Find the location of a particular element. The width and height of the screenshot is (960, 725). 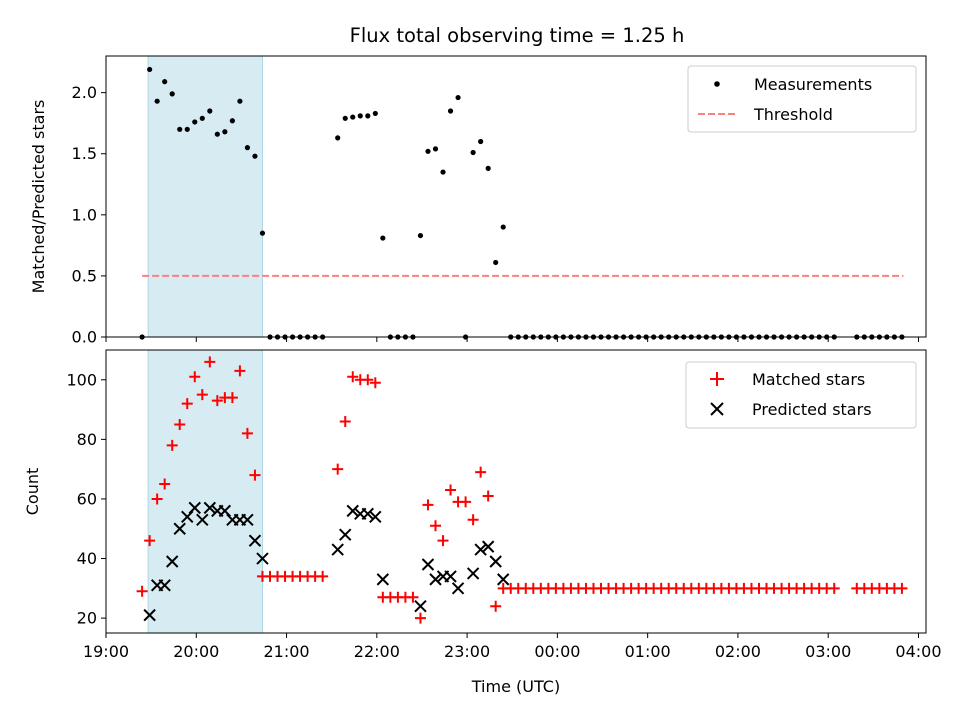

top-legend: Measurements Threshold is located at coordinates (802, 99).